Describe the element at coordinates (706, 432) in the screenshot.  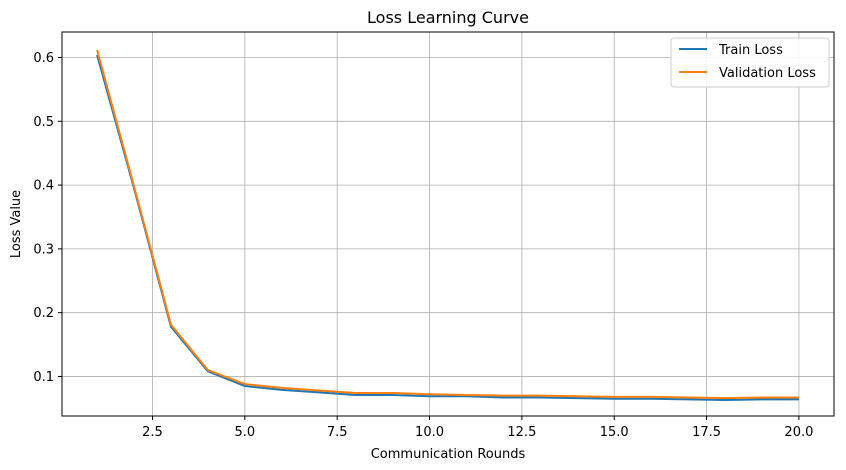
I see `x-tick-label: 17.5` at that location.